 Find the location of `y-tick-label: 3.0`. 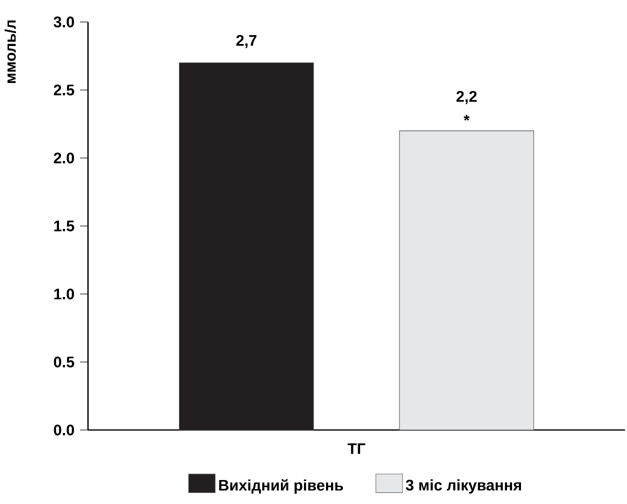

y-tick-label: 3.0 is located at coordinates (64, 22).